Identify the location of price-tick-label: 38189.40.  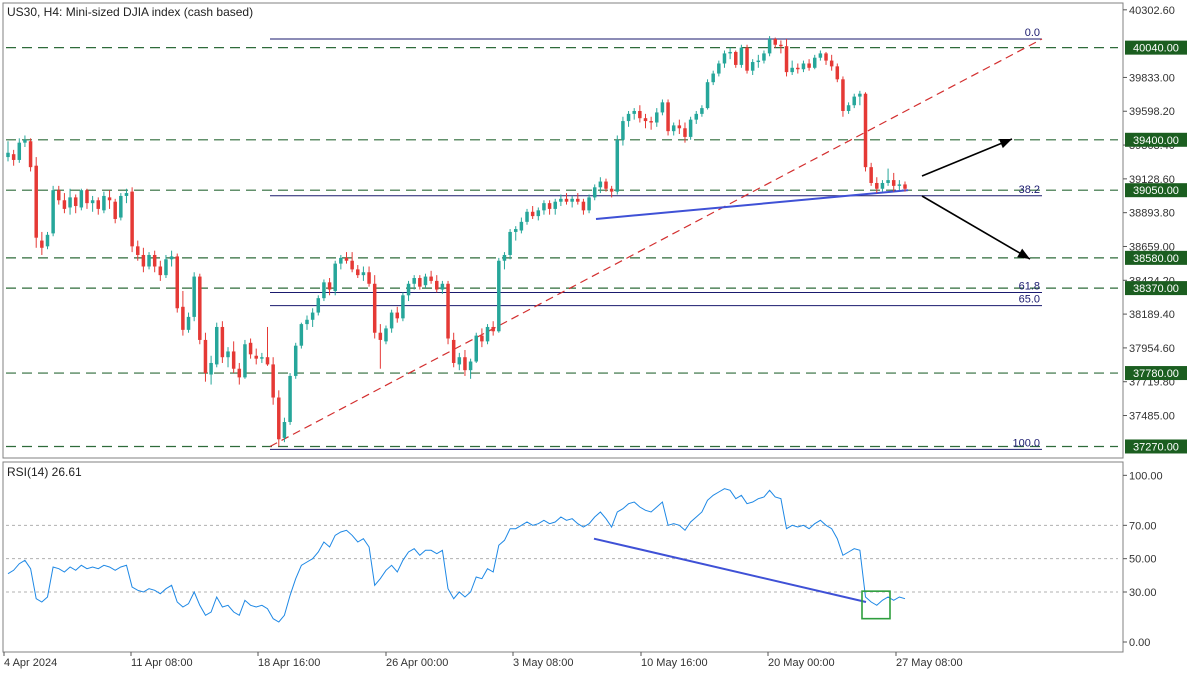
(1152, 315).